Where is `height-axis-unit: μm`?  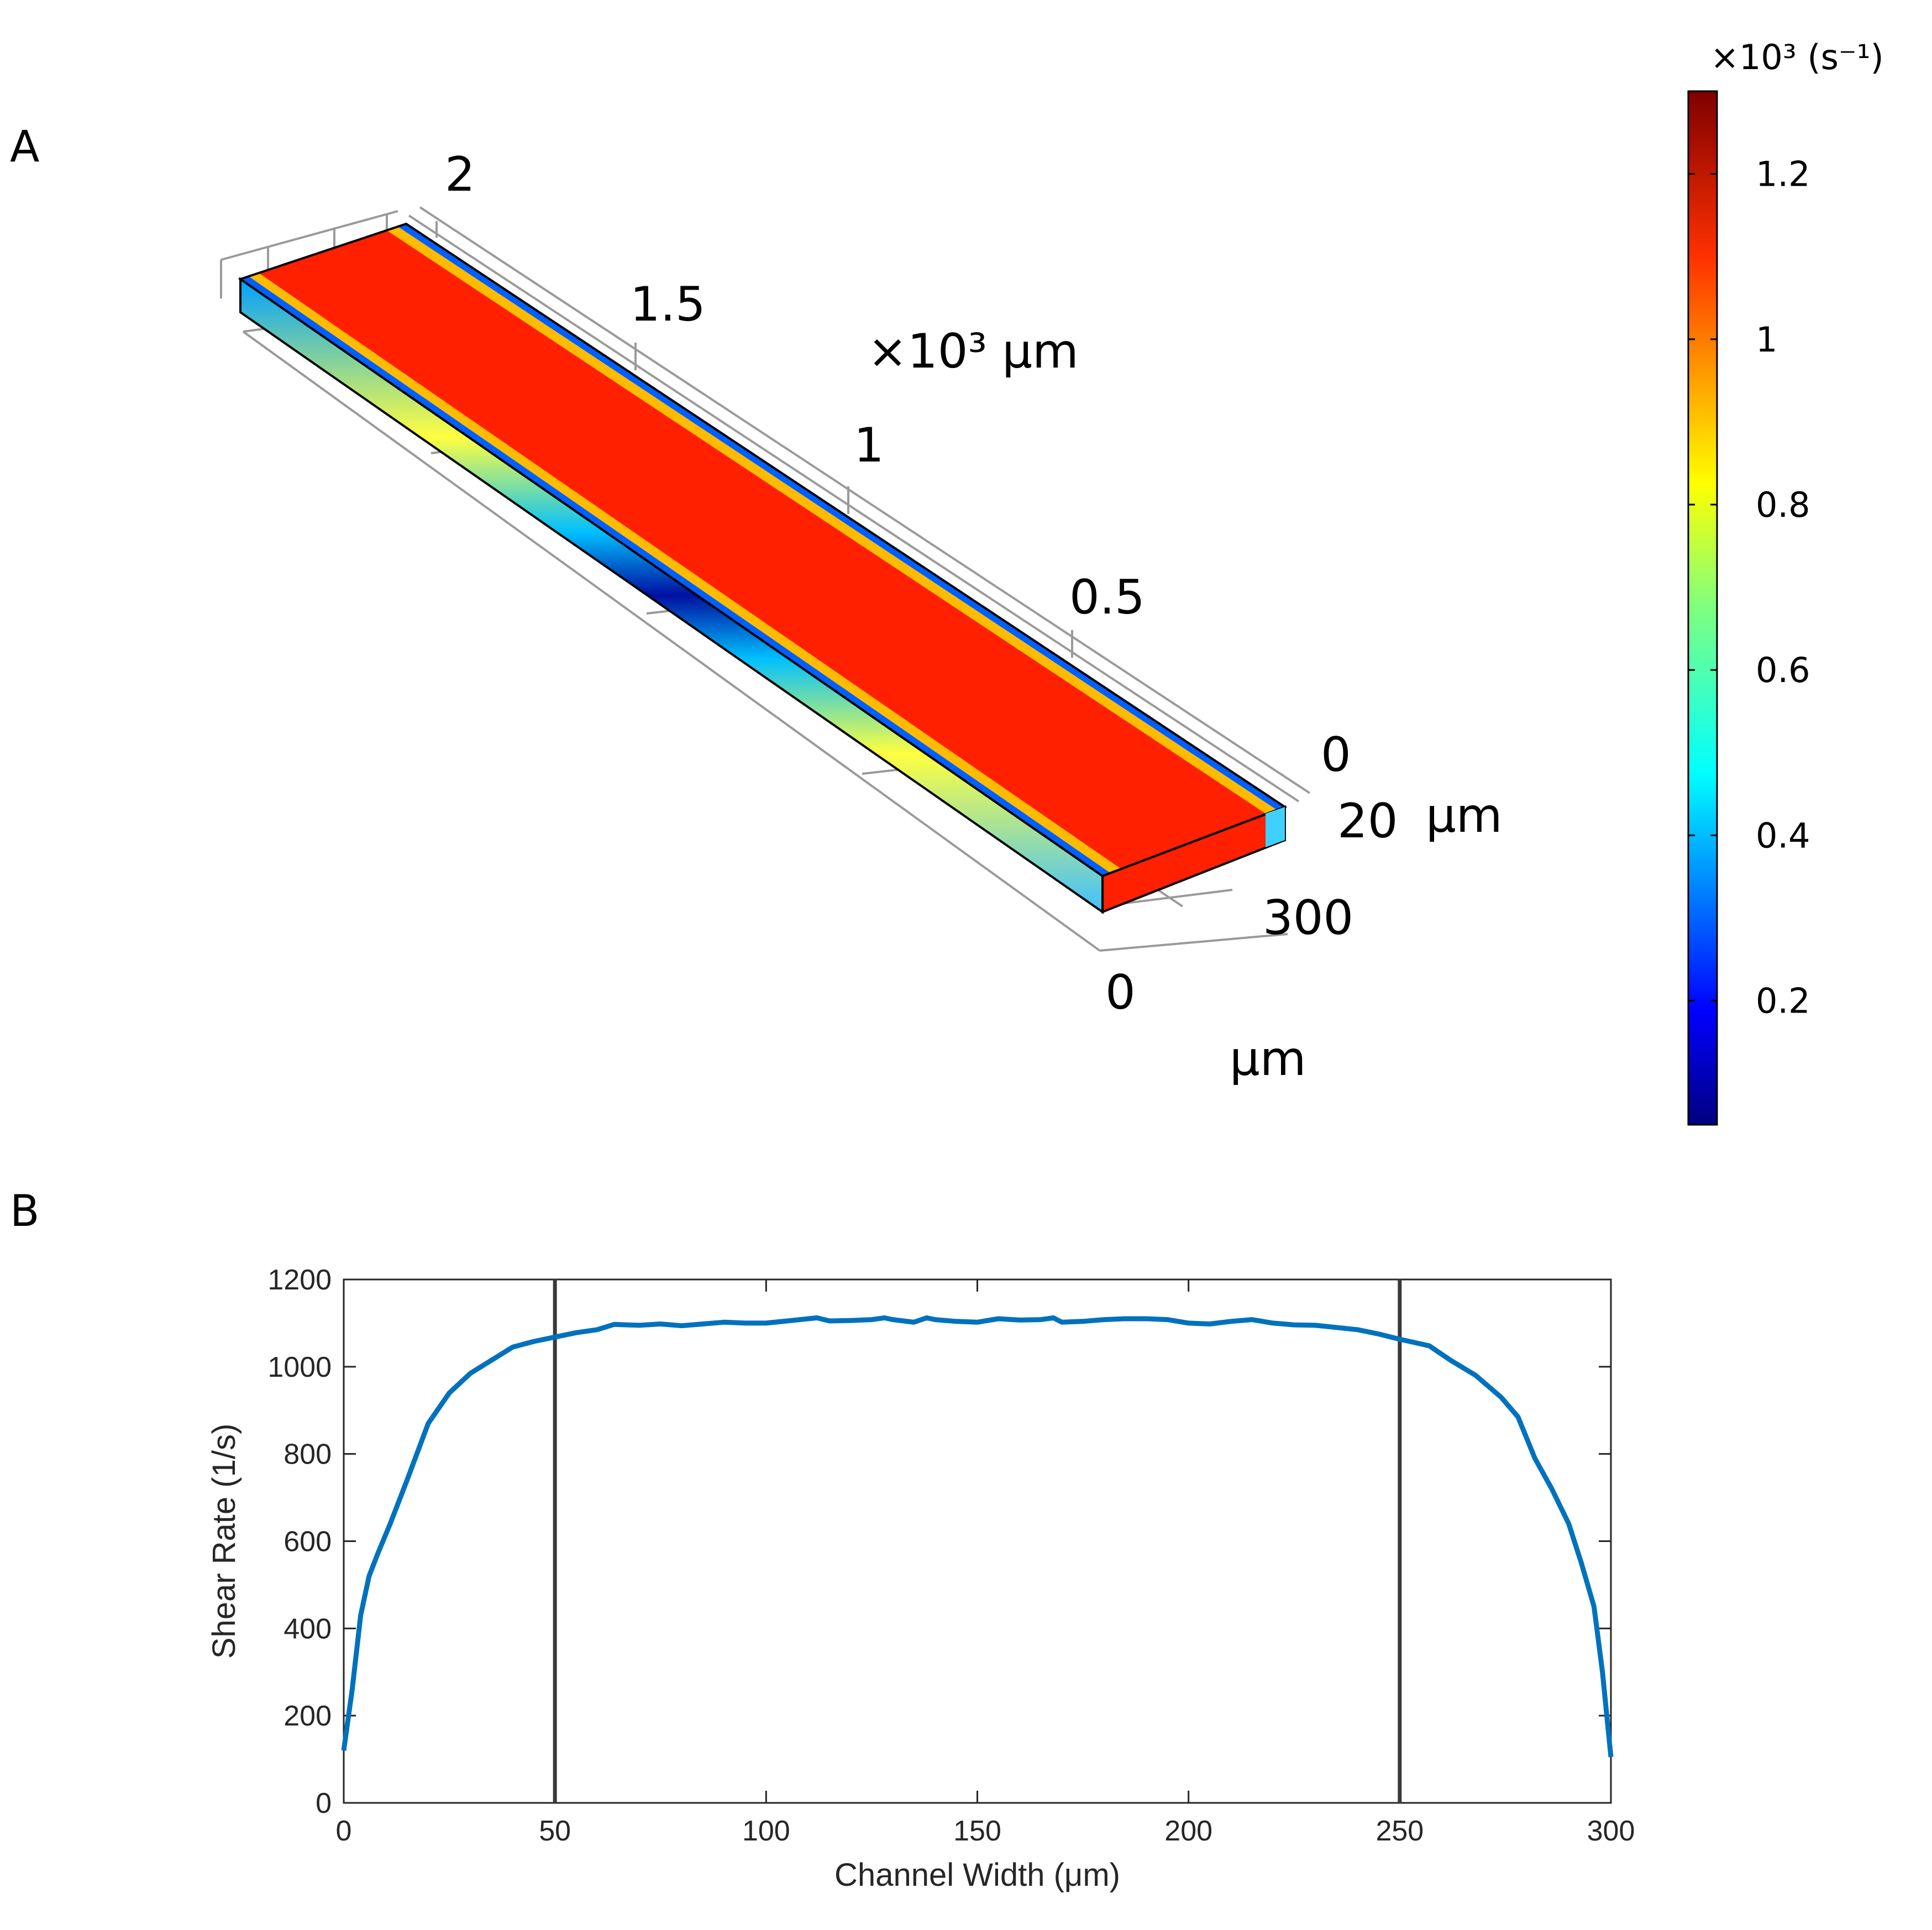 height-axis-unit: μm is located at coordinates (1465, 816).